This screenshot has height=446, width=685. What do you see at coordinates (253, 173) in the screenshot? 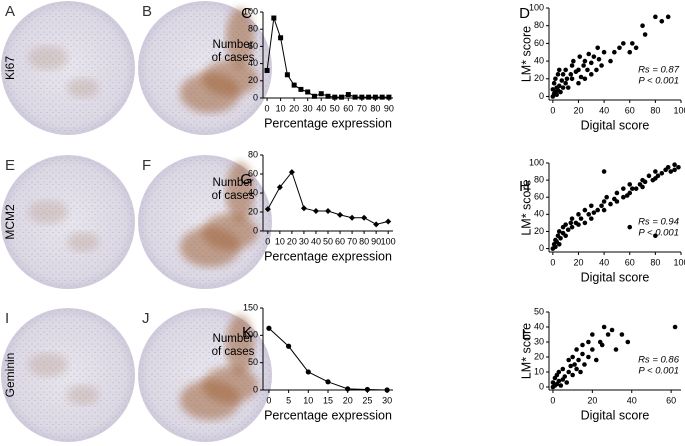
I see `y-tick-label: 60` at bounding box center [253, 173].